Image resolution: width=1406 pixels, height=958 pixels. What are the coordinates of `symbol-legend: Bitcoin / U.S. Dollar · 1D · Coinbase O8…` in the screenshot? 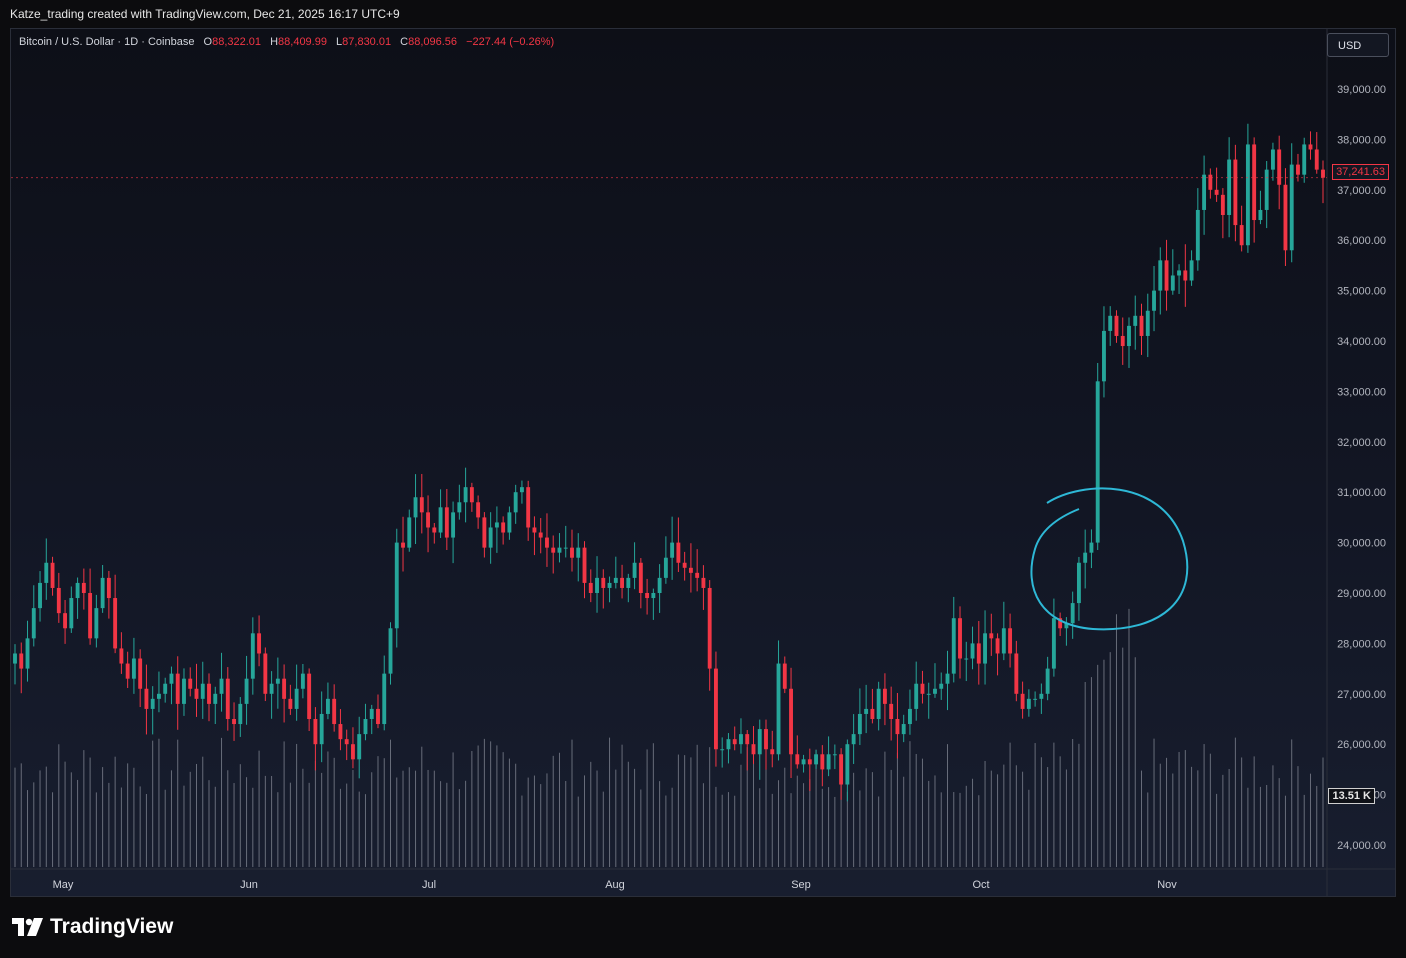 It's located at (286, 42).